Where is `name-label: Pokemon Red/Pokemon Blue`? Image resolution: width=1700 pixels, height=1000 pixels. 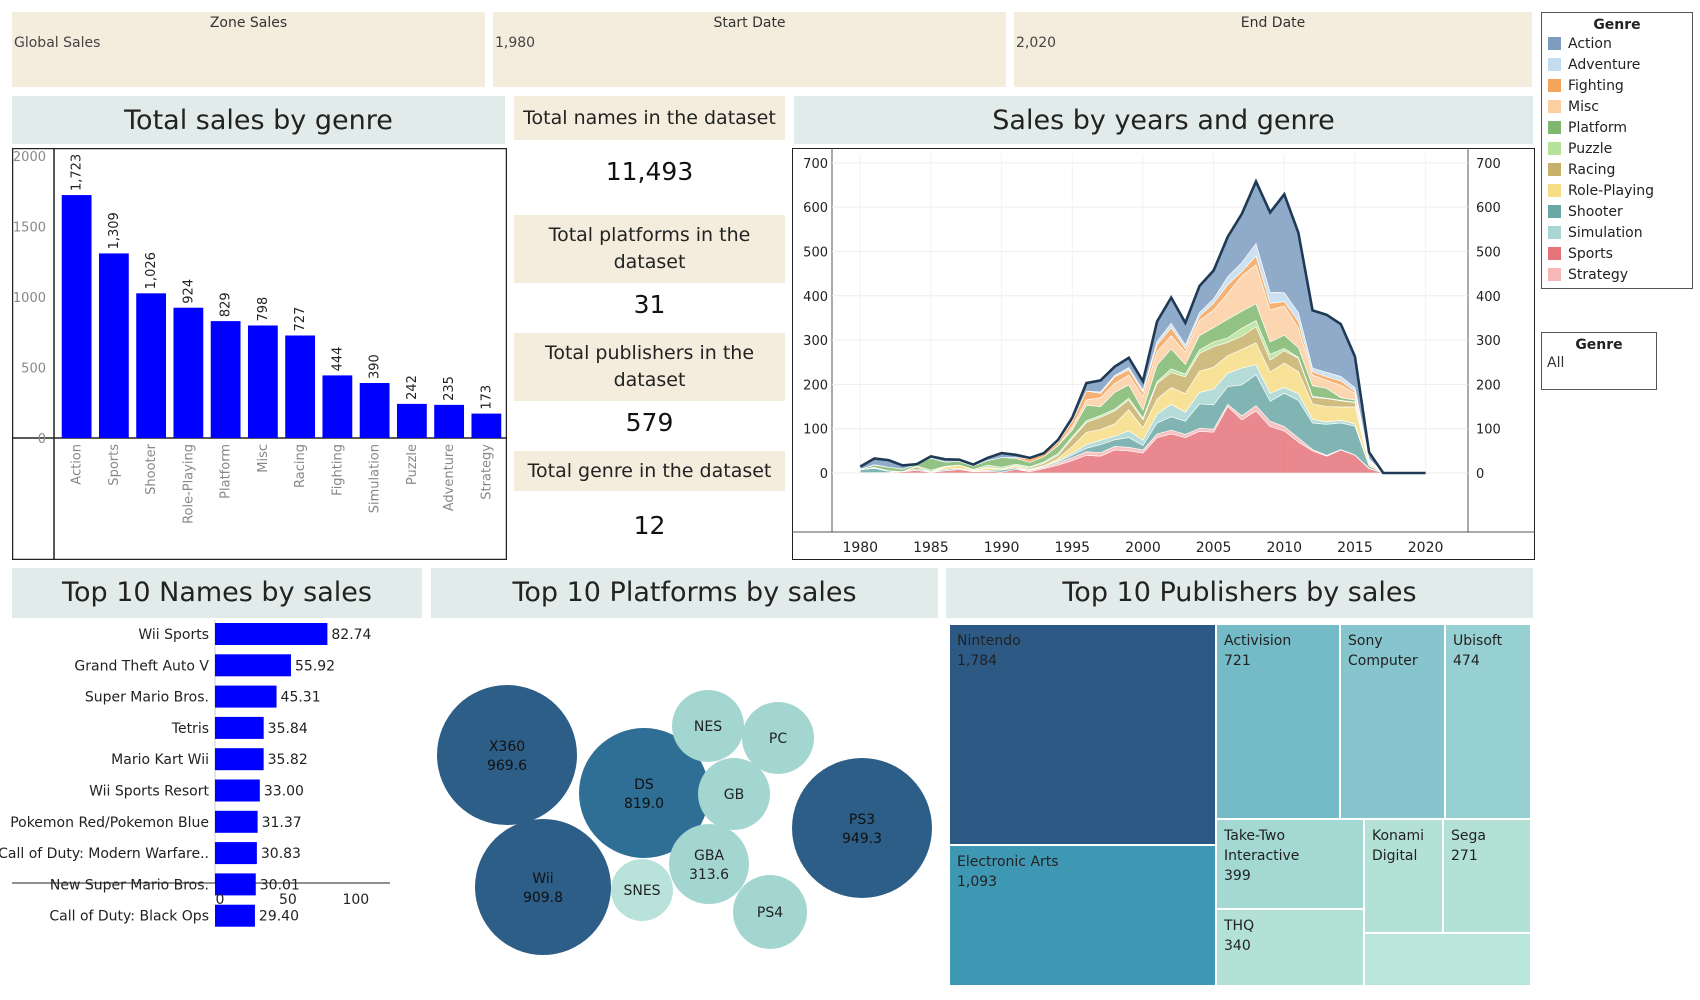 name-label: Pokemon Red/Pokemon Blue is located at coordinates (109, 823).